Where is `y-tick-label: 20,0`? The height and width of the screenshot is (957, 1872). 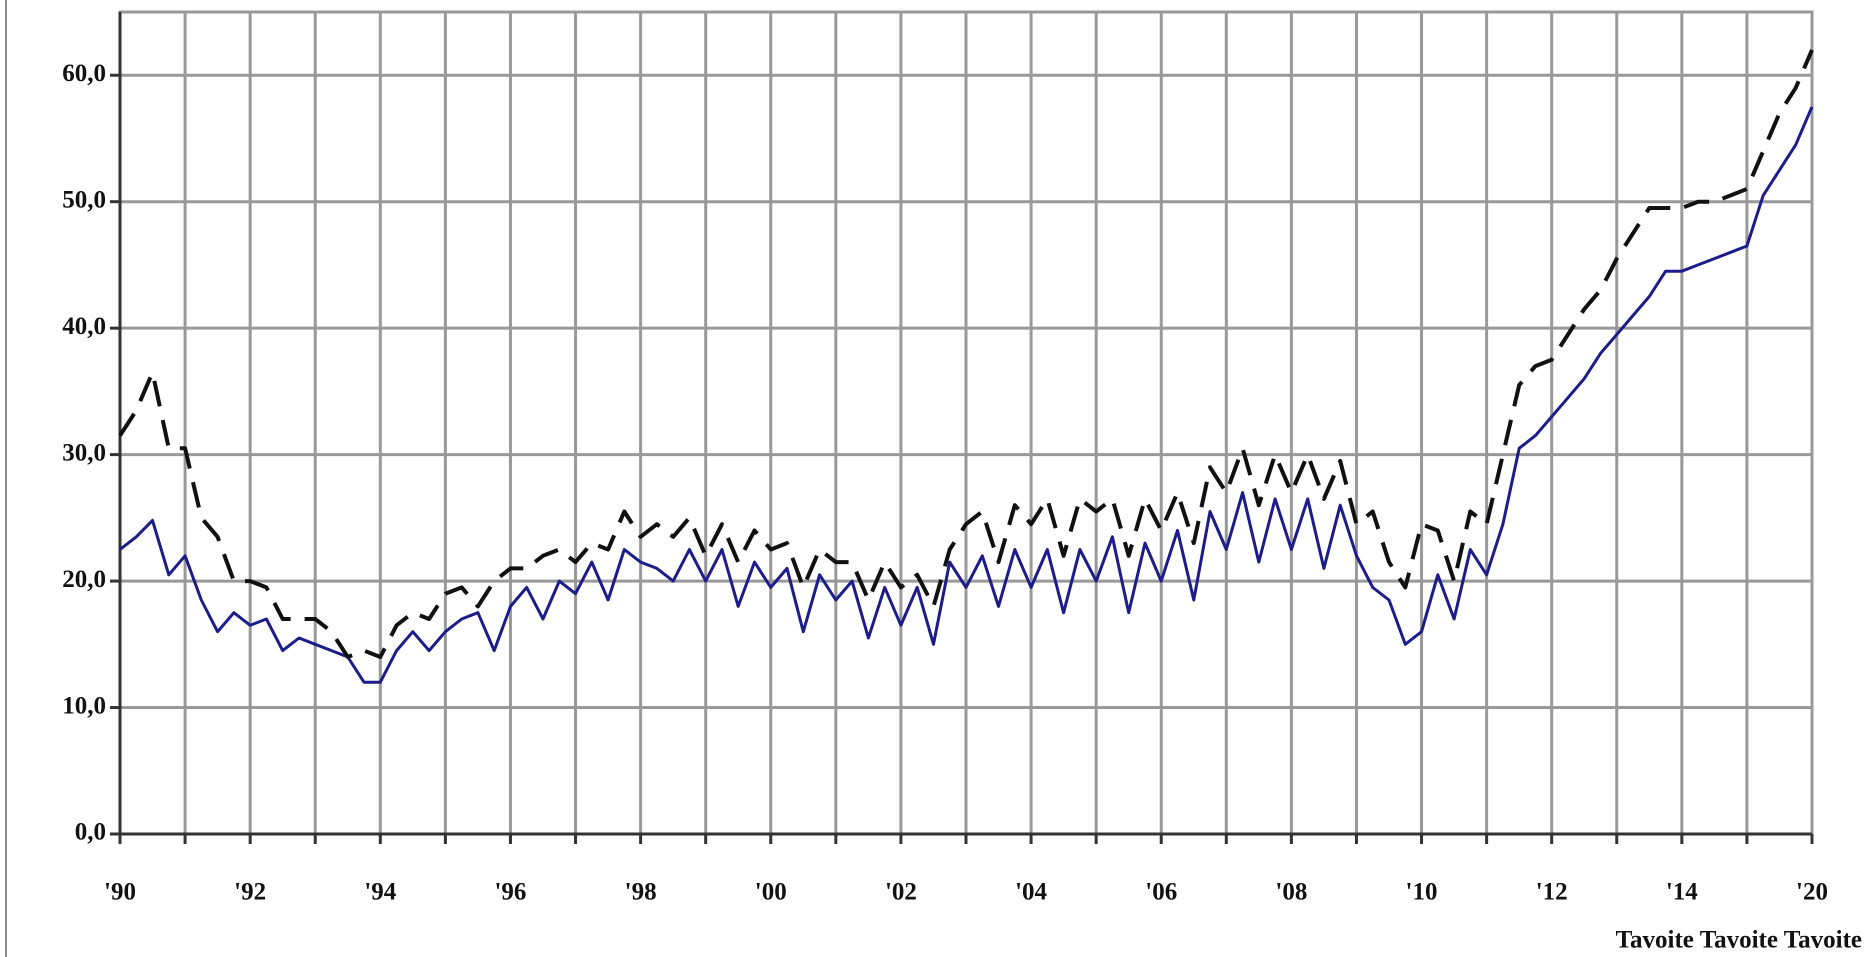
y-tick-label: 20,0 is located at coordinates (84, 579).